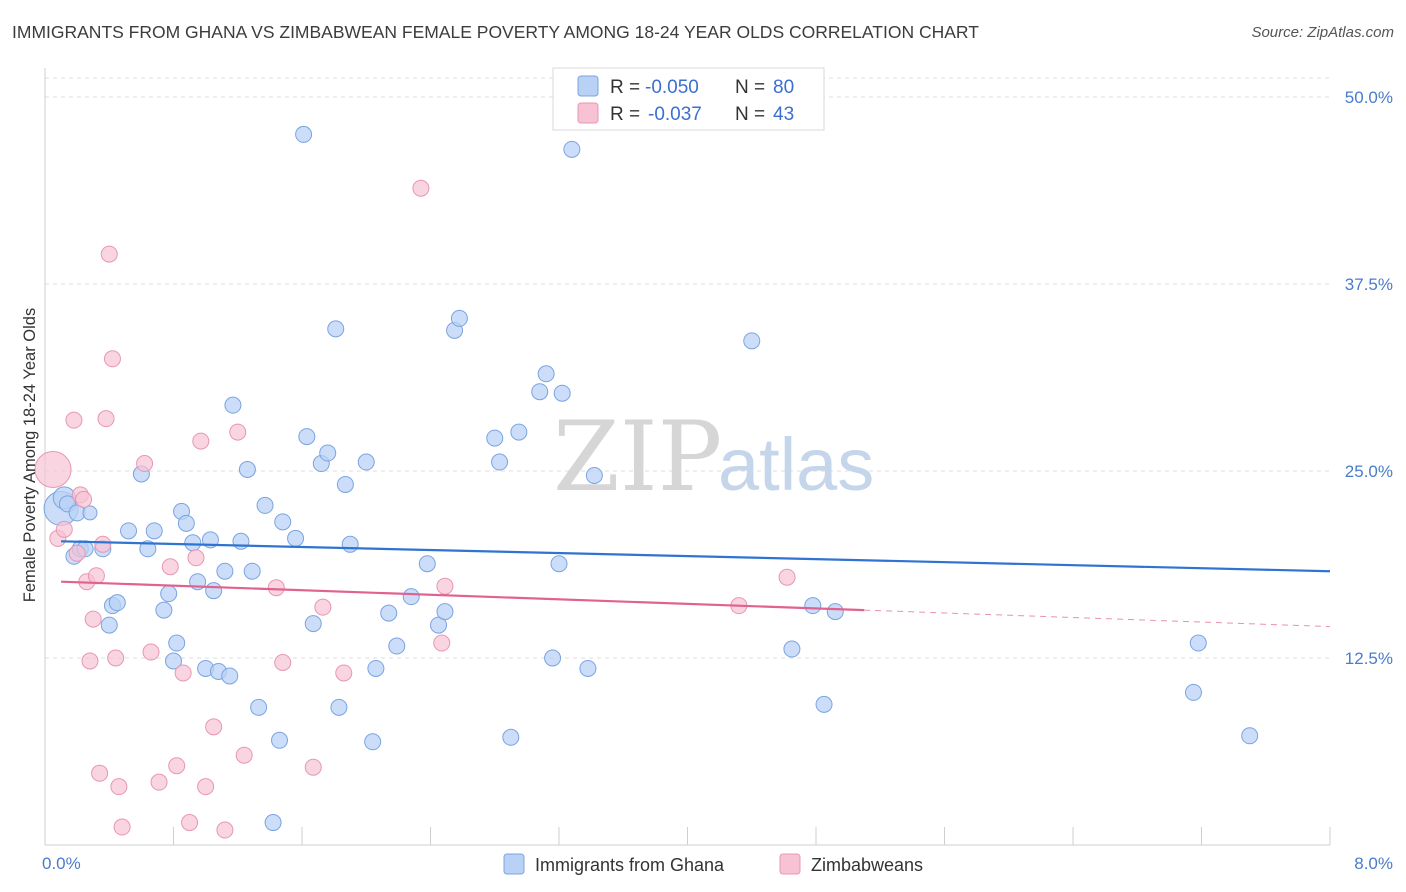 This screenshot has height=892, width=1406. Describe the element at coordinates (796, 464) in the screenshot. I see `watermark-atlas: atlas` at that location.